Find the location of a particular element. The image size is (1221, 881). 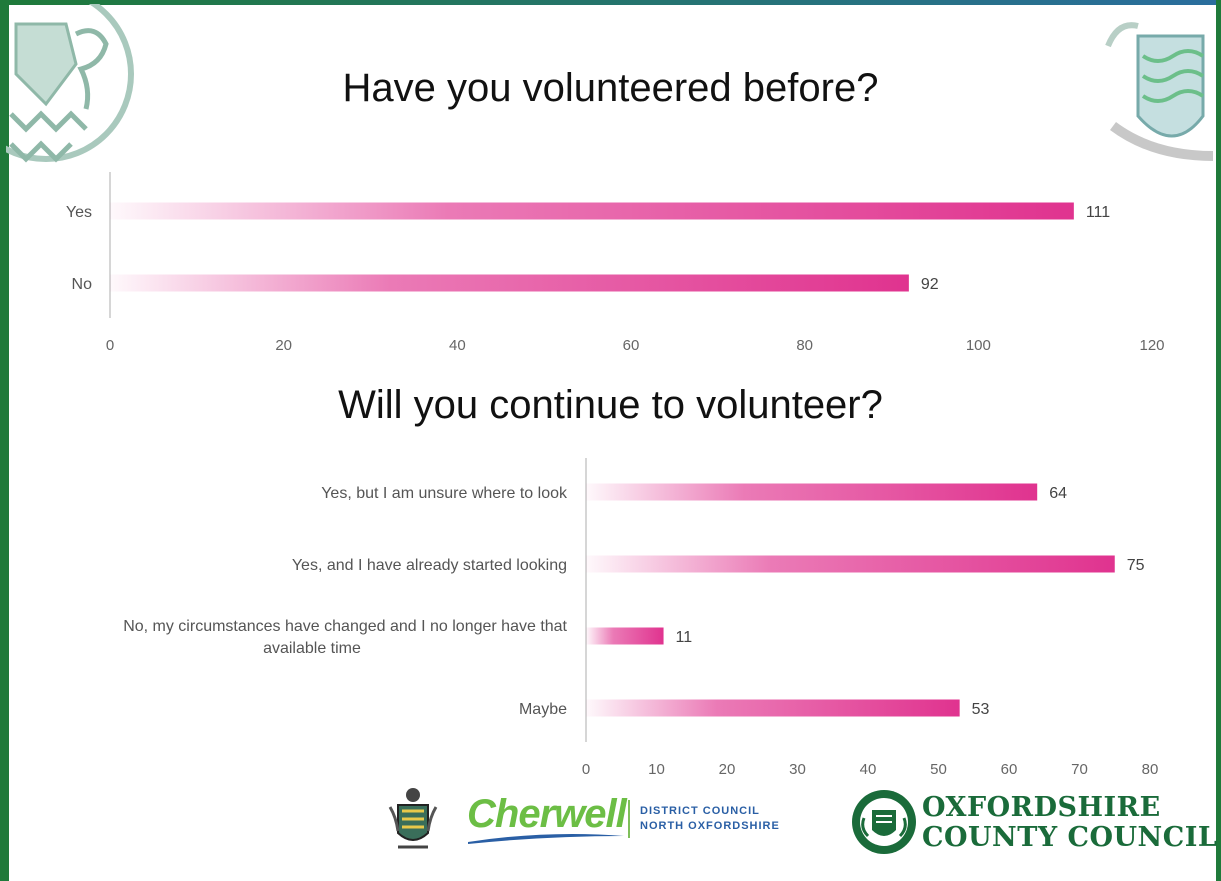

logo-divider is located at coordinates (629, 819).